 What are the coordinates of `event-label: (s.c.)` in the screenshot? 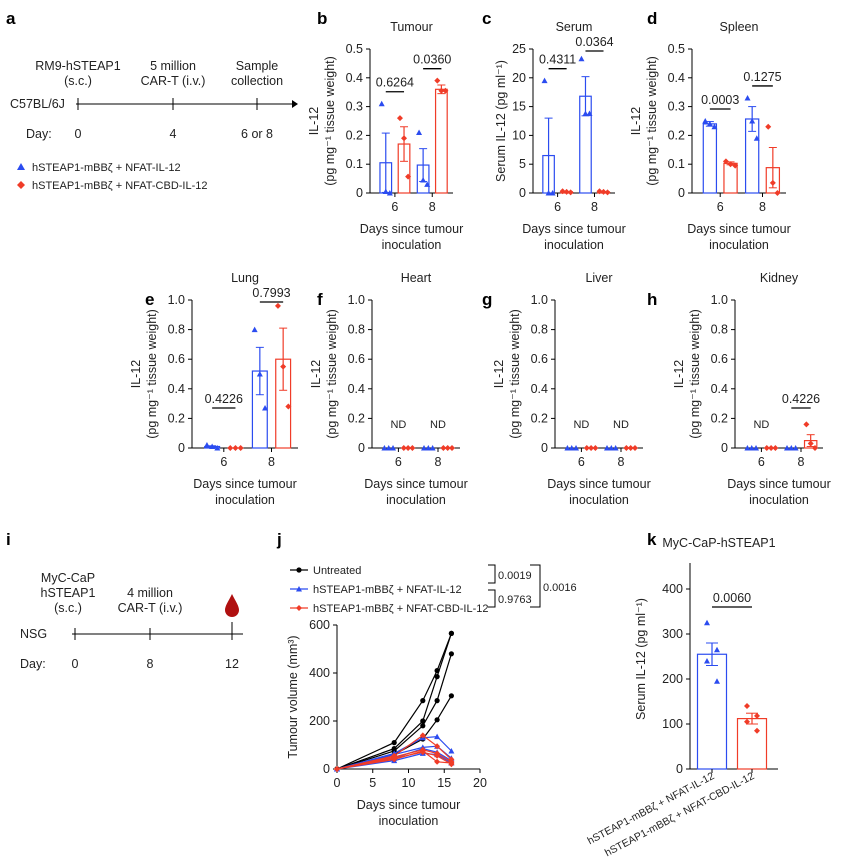 It's located at (78, 81).